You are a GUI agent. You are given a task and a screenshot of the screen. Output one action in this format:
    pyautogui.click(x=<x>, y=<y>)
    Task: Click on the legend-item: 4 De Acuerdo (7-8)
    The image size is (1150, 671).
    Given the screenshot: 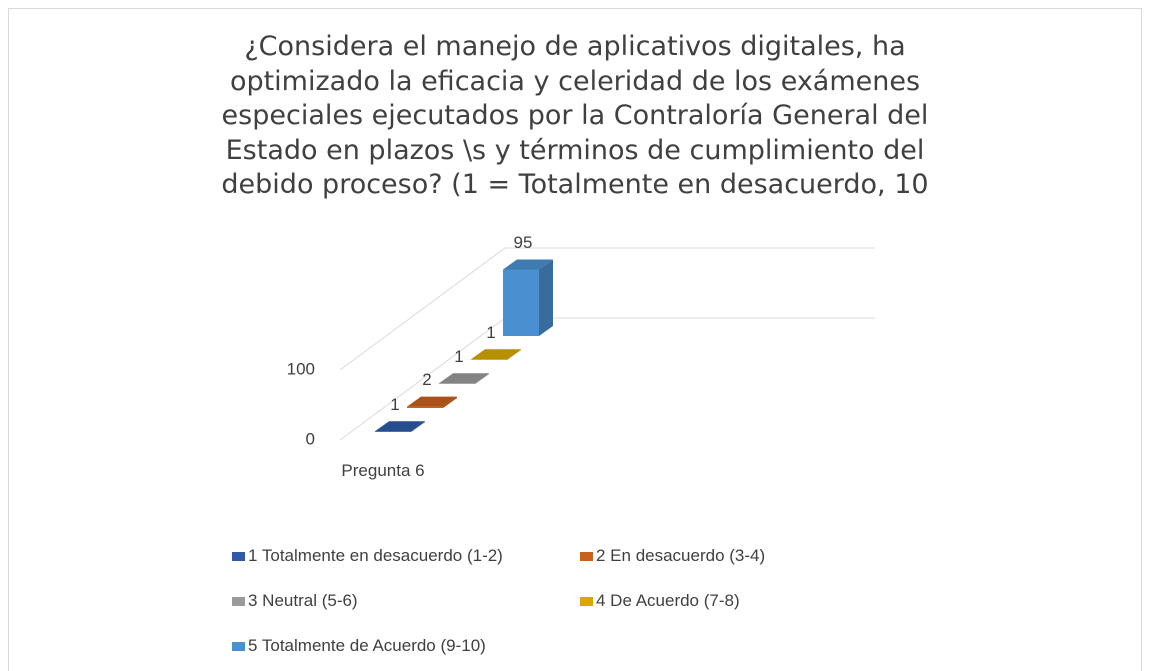 What is the action you would take?
    pyautogui.click(x=730, y=601)
    